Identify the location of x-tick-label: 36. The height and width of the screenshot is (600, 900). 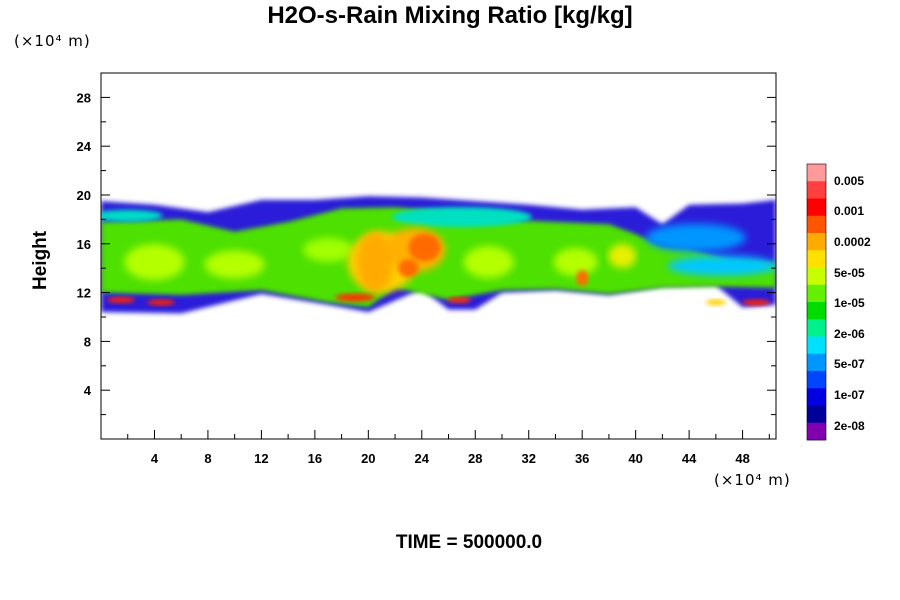
(582, 458).